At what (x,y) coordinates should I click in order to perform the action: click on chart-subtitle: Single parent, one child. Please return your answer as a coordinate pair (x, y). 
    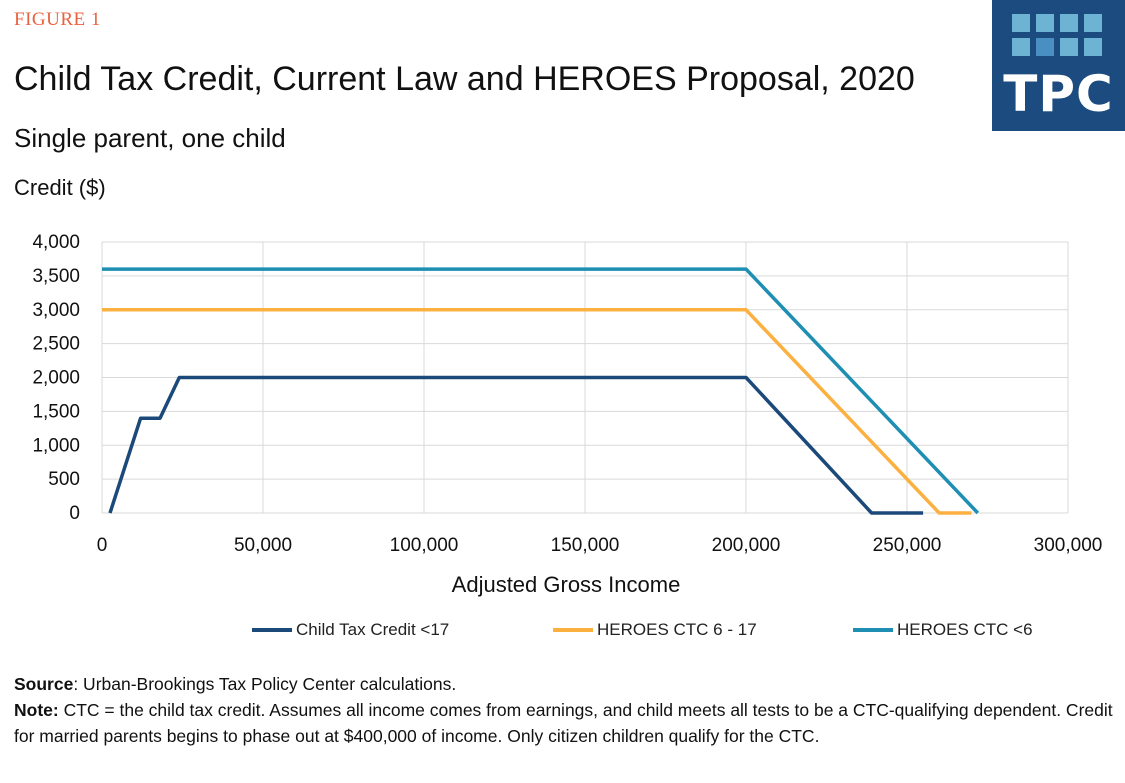
    Looking at the image, I should click on (150, 138).